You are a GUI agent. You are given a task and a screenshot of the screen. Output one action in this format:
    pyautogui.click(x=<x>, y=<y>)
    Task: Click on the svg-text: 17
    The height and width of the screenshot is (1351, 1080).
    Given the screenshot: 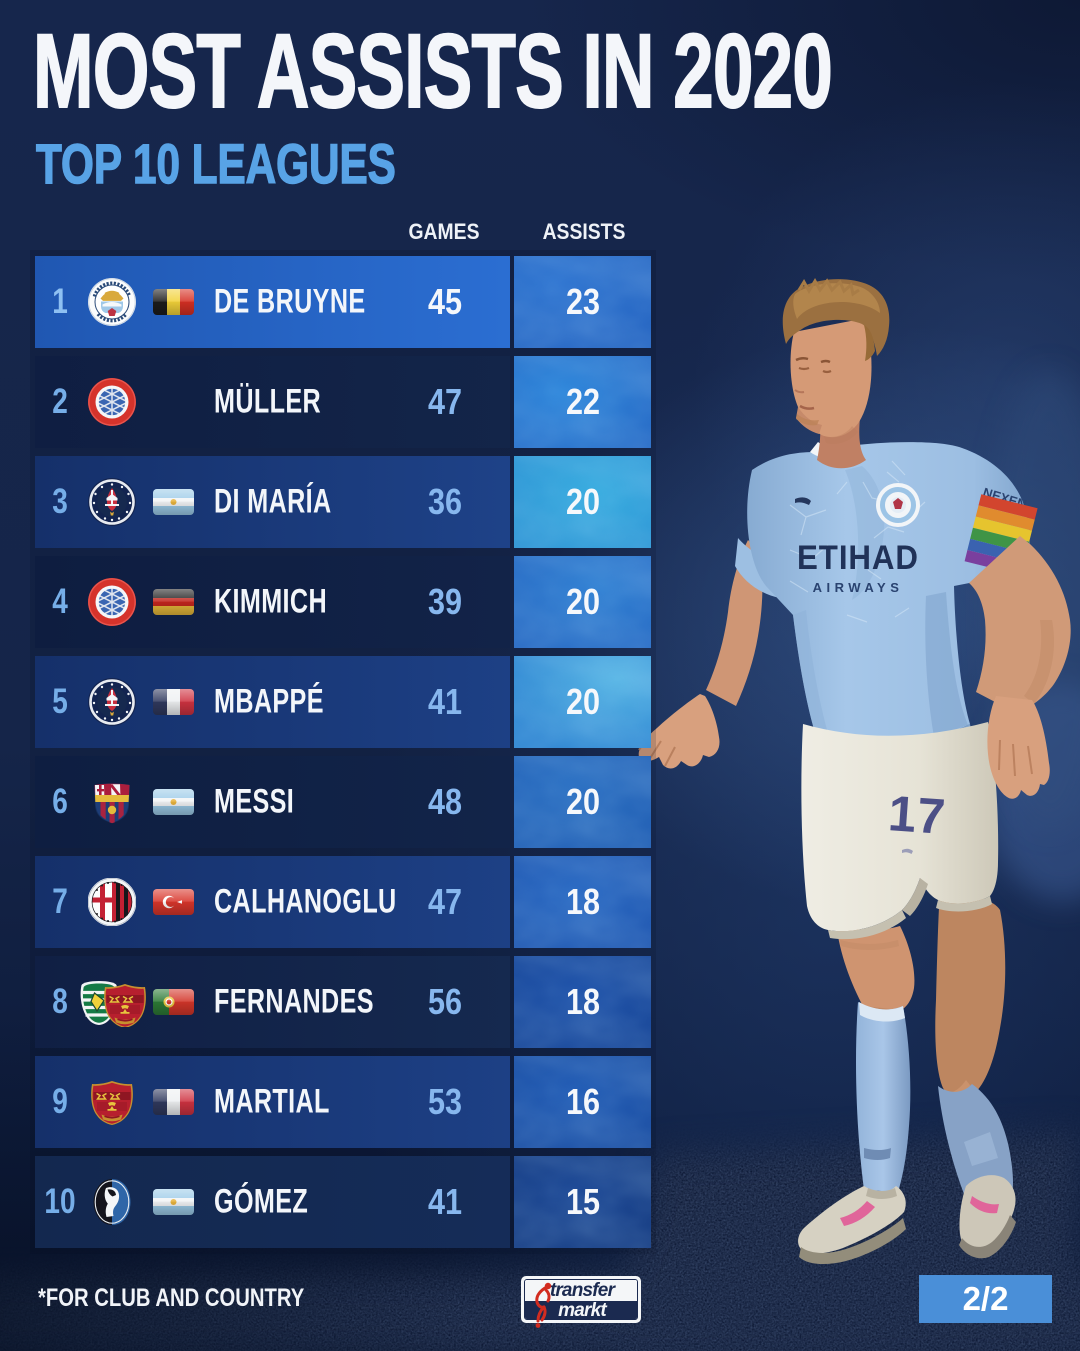 What is the action you would take?
    pyautogui.click(x=916, y=815)
    